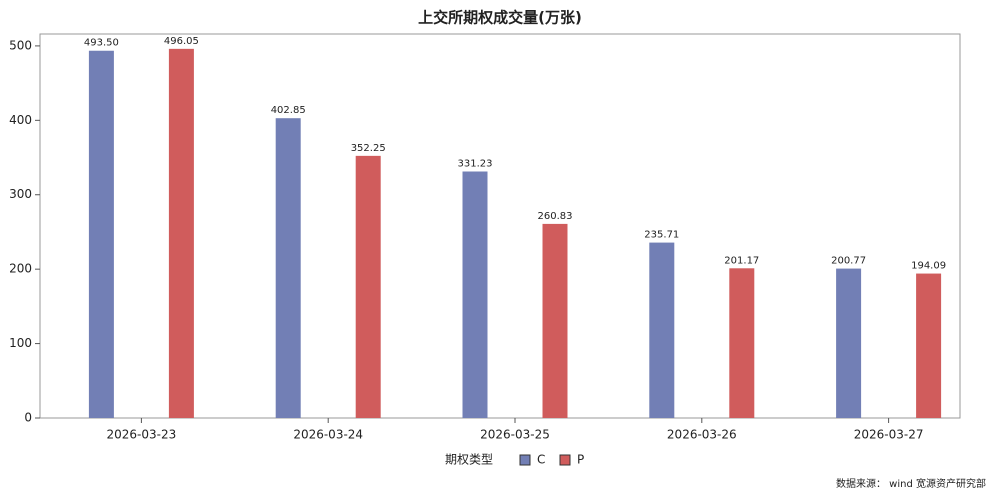 The height and width of the screenshot is (500, 1000). What do you see at coordinates (20, 194) in the screenshot?
I see `y-tick-label: 300` at bounding box center [20, 194].